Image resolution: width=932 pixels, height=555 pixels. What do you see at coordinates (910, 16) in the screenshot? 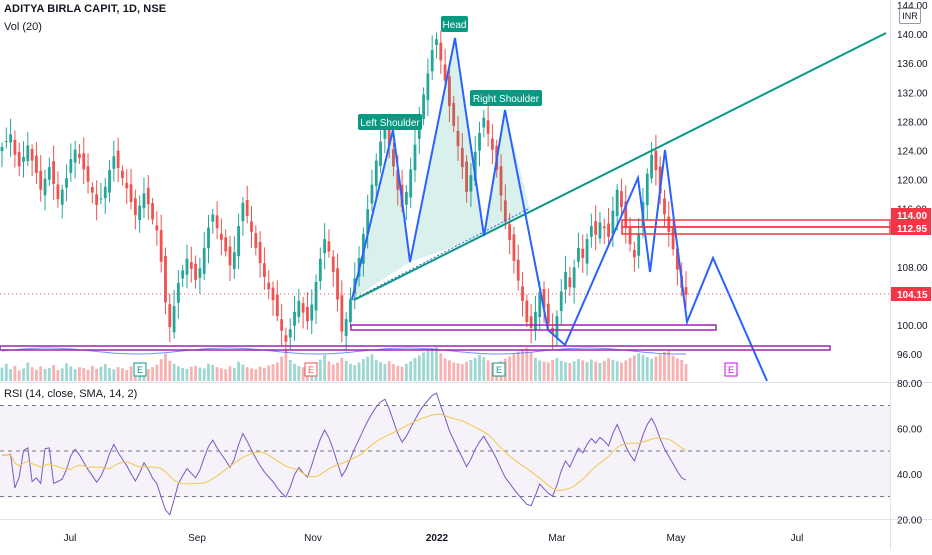
I see `currency-scale-button: INR` at bounding box center [910, 16].